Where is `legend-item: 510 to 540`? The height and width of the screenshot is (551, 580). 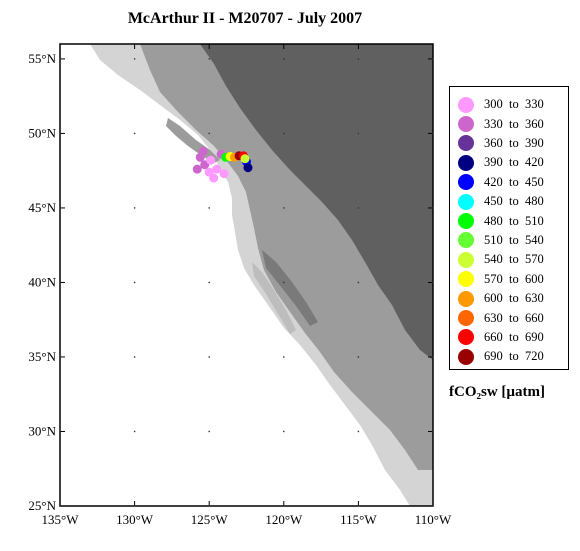 legend-item: 510 to 540 is located at coordinates (501, 240).